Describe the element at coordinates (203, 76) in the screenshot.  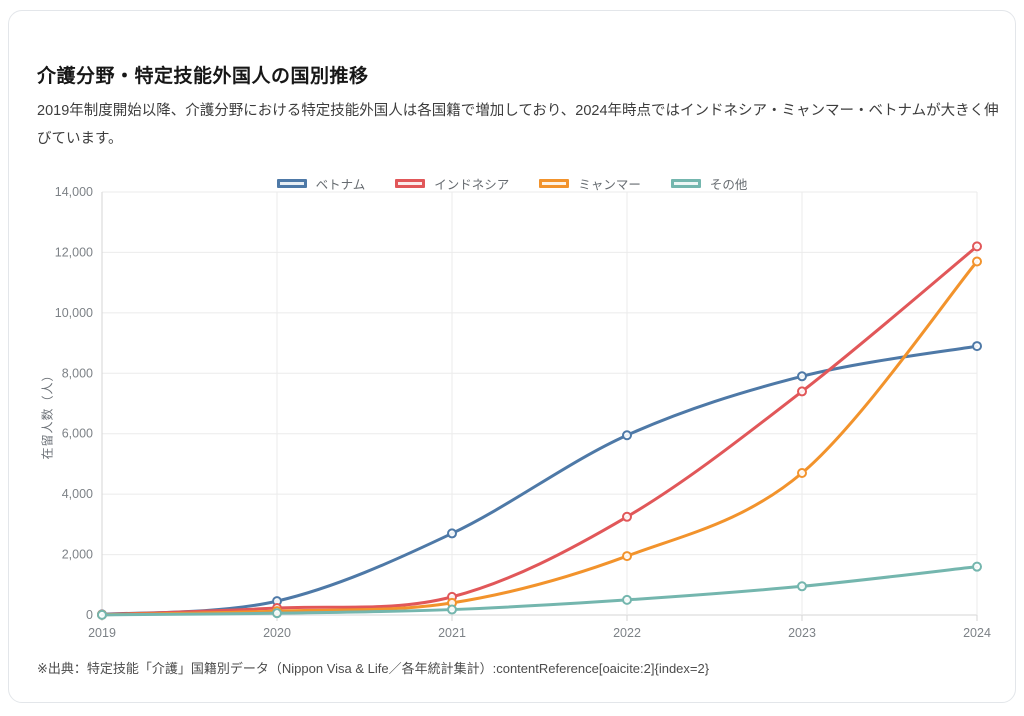
I see `page-title: 介護分野・特定技能外国人の国別推移` at that location.